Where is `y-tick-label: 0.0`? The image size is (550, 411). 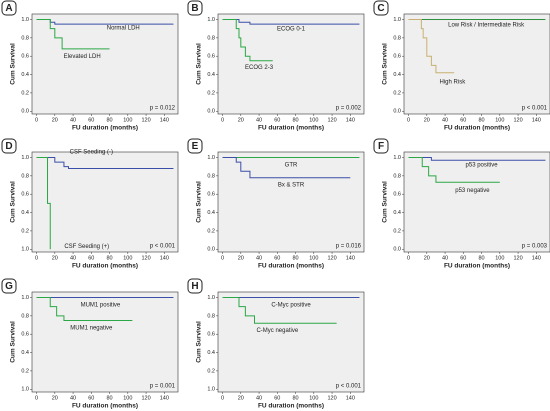
y-tick-label: 0.0 is located at coordinates (397, 112).